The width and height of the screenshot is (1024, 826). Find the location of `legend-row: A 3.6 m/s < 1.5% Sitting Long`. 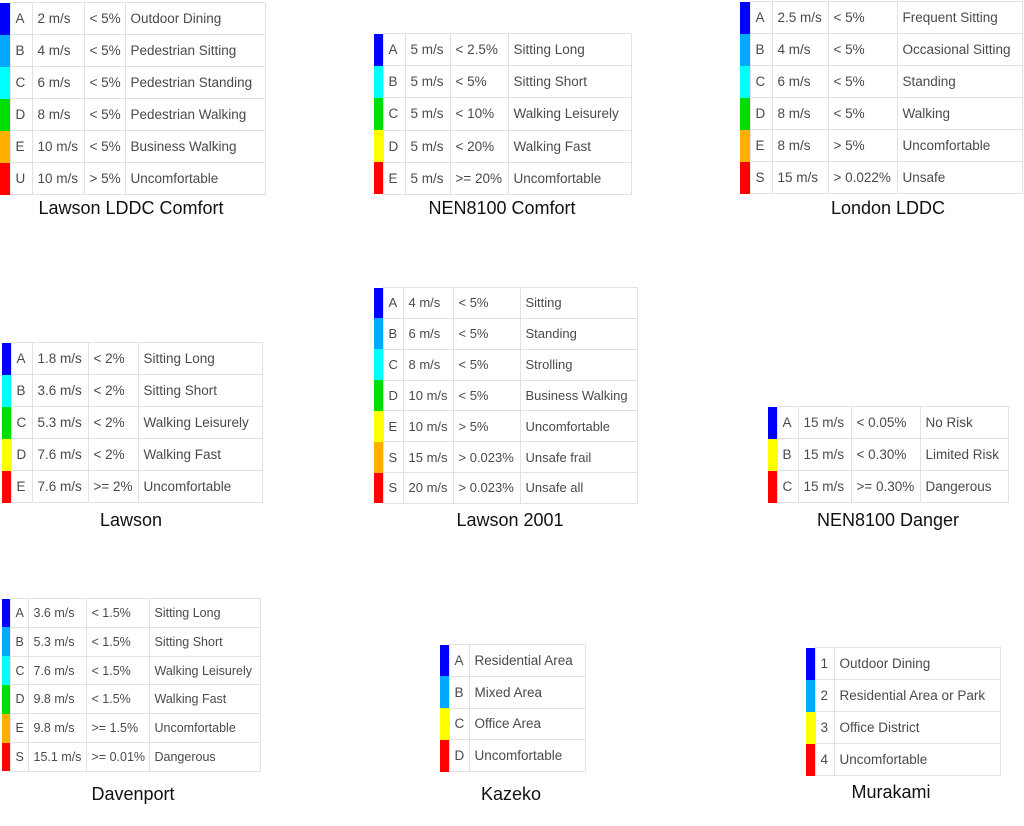

legend-row: A 3.6 m/s < 1.5% Sitting Long is located at coordinates (131, 613).